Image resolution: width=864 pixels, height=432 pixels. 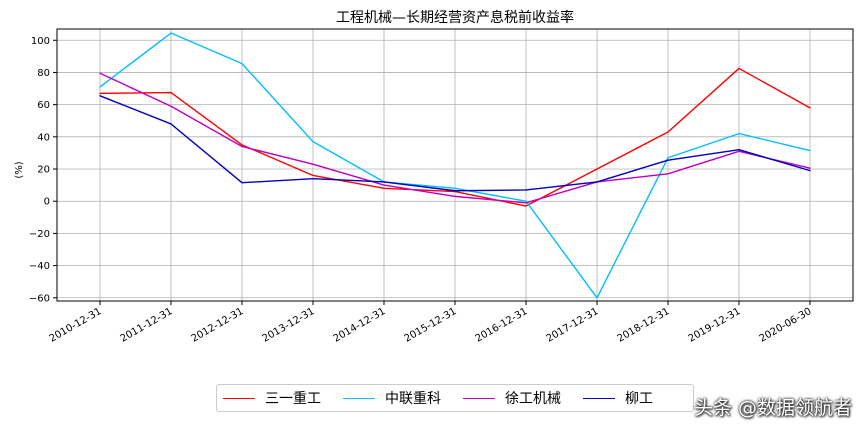 I want to click on y-tick-label: 80, so click(x=43, y=73).